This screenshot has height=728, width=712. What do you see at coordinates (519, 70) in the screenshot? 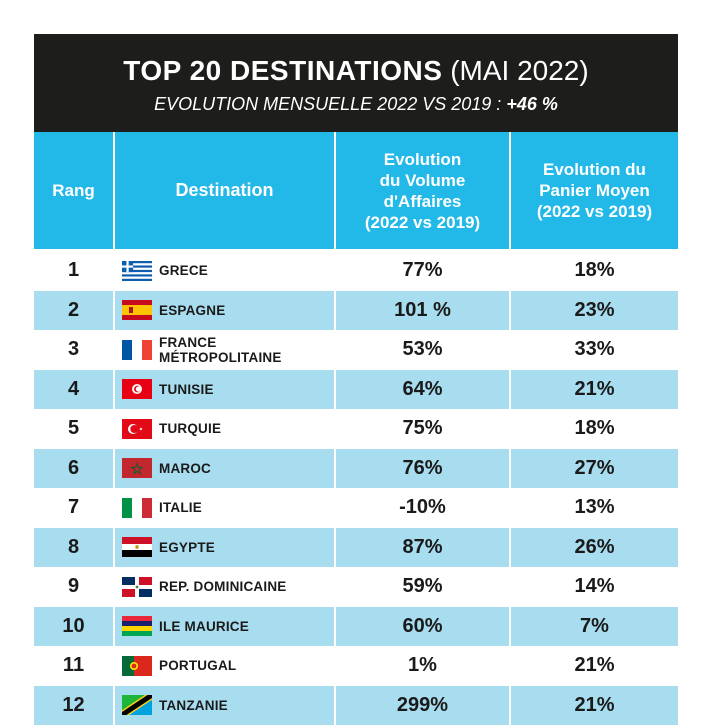
I see `title-period: (MAI 2022)` at bounding box center [519, 70].